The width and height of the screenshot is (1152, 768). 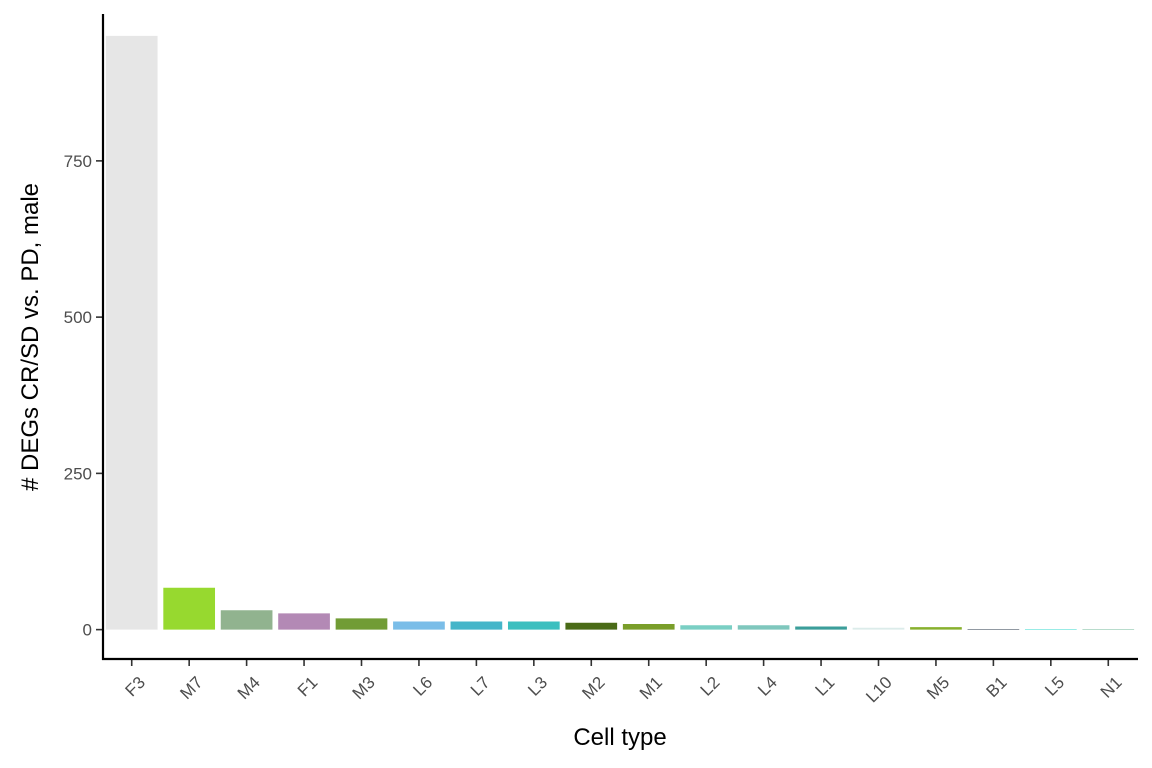 I want to click on bar-m5, so click(x=936, y=628).